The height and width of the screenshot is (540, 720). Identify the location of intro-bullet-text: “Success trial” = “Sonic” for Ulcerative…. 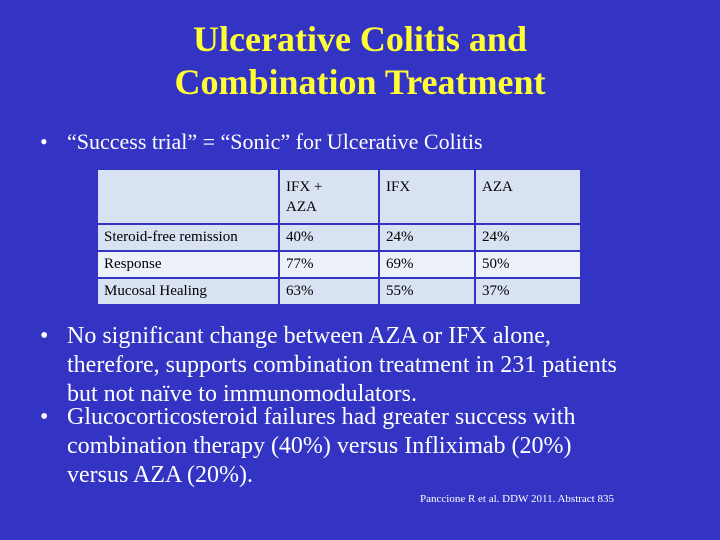
(275, 141).